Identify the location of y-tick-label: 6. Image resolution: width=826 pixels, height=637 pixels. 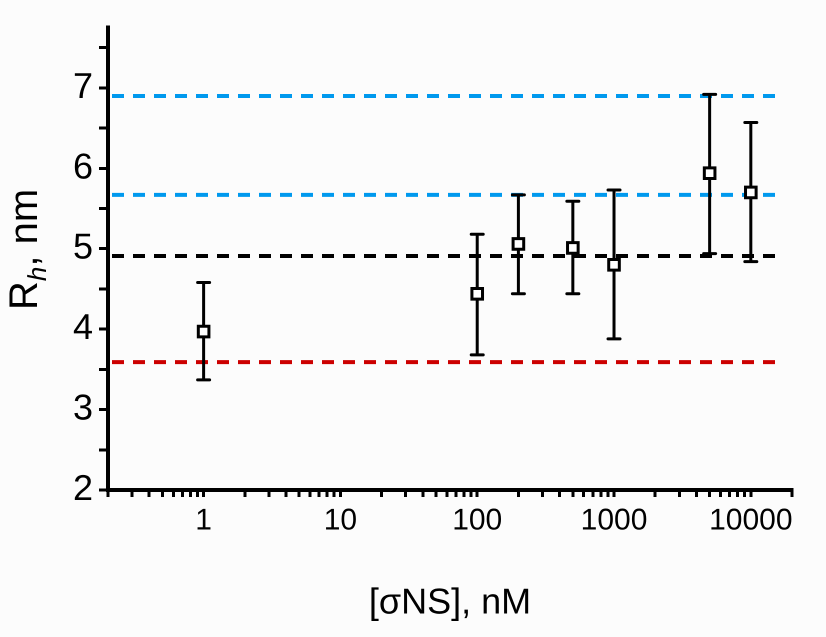
(82, 165).